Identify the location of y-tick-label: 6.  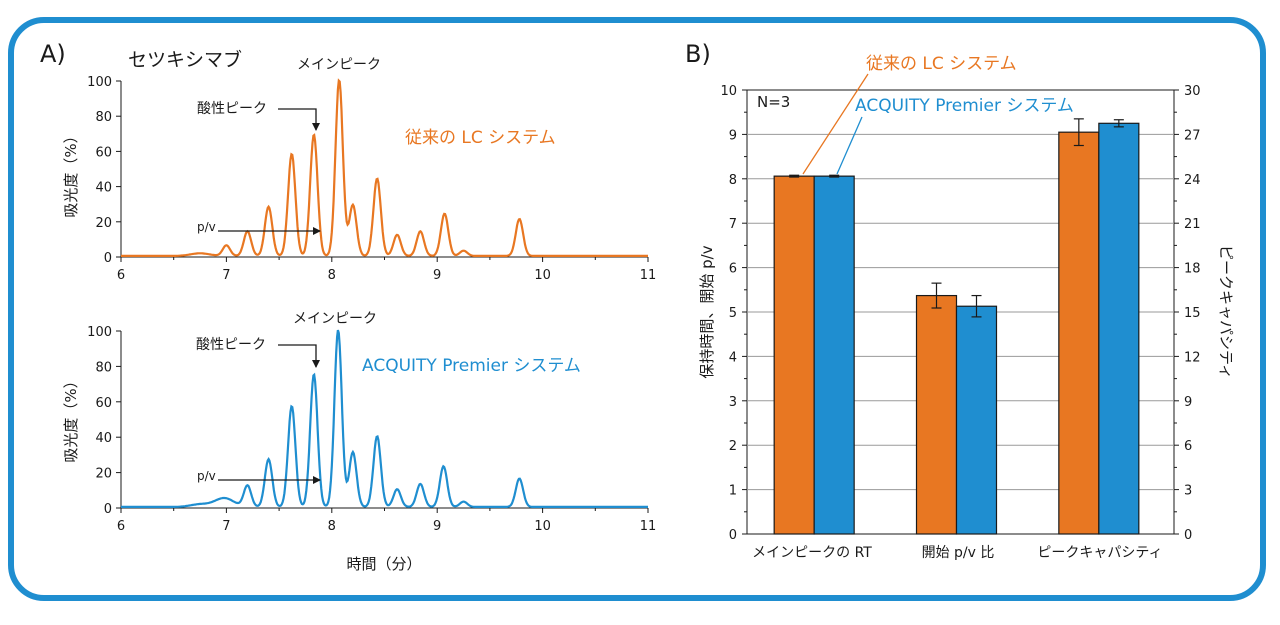
(733, 269).